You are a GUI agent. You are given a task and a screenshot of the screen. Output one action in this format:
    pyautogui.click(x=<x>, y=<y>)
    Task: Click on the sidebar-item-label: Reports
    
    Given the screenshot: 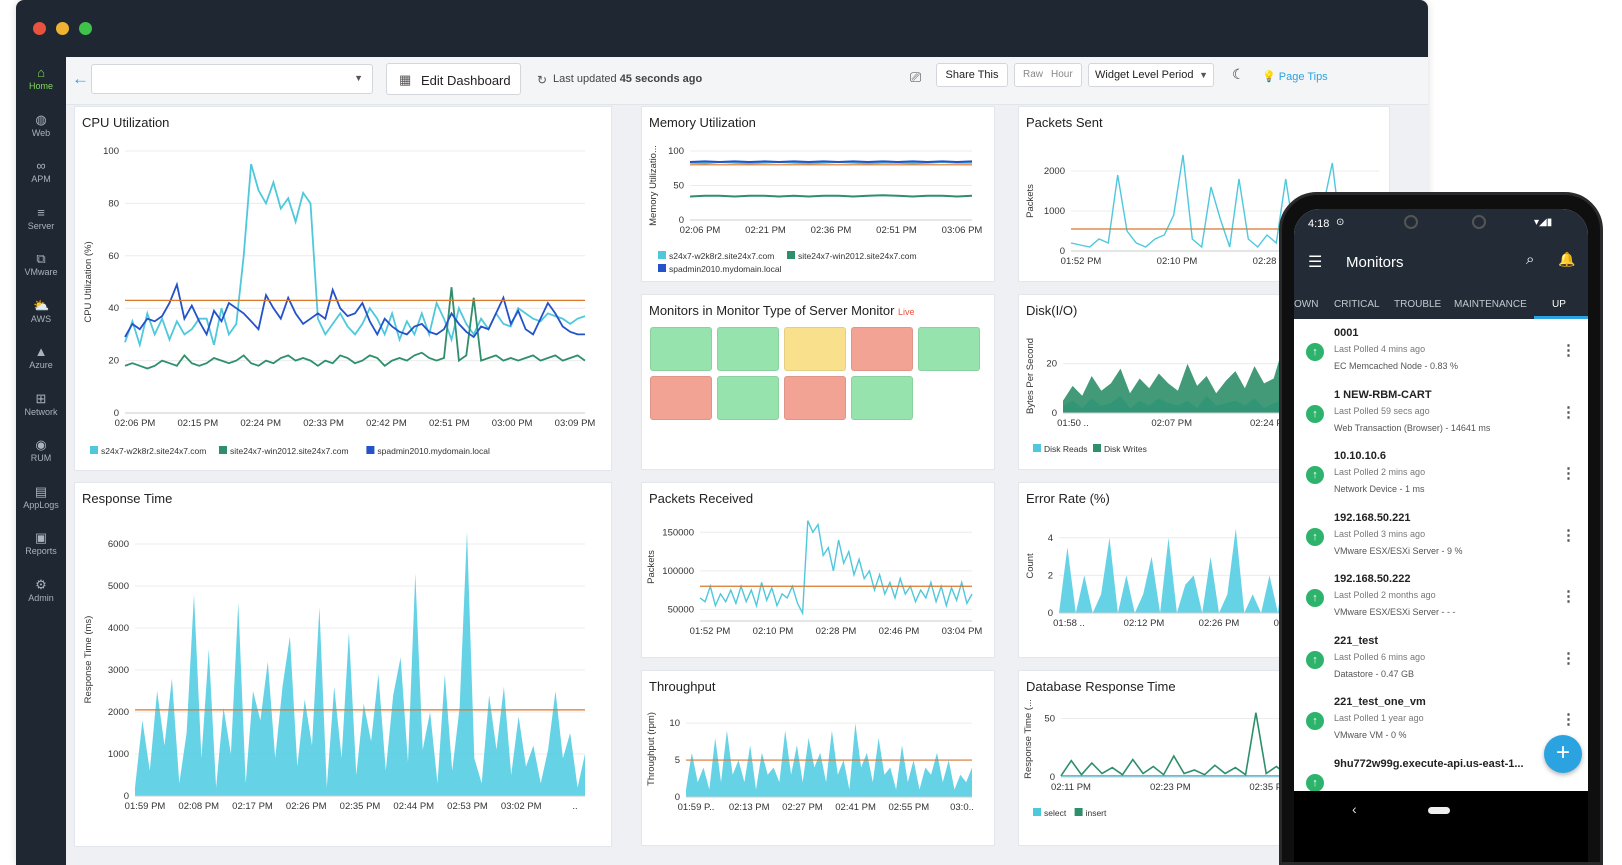 What is the action you would take?
    pyautogui.click(x=41, y=551)
    